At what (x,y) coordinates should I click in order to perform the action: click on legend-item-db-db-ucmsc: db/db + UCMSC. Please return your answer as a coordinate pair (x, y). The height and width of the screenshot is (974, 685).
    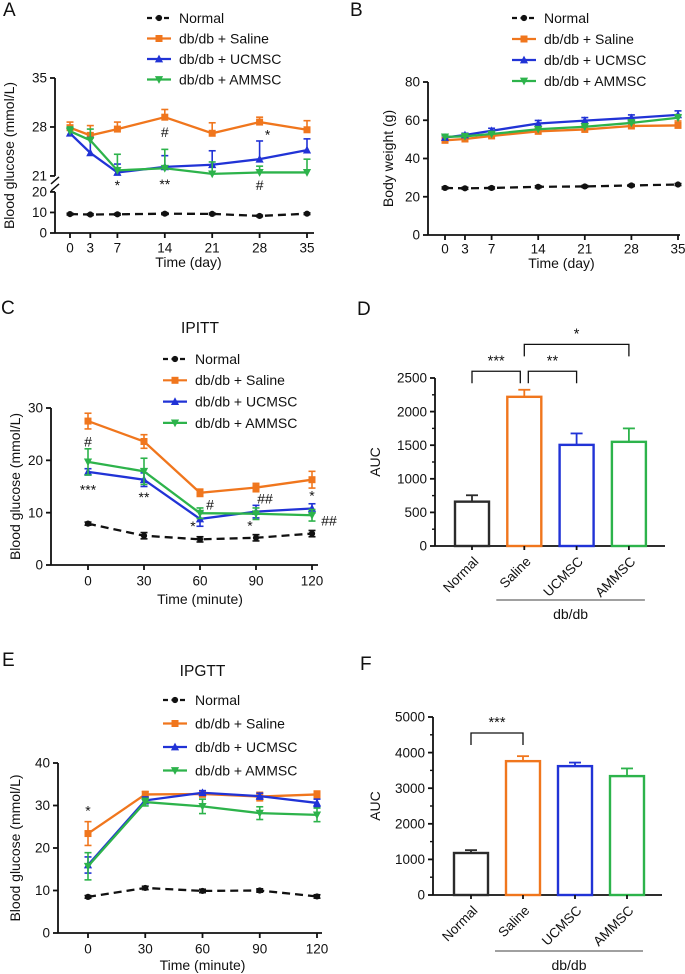
    Looking at the image, I should click on (230, 747).